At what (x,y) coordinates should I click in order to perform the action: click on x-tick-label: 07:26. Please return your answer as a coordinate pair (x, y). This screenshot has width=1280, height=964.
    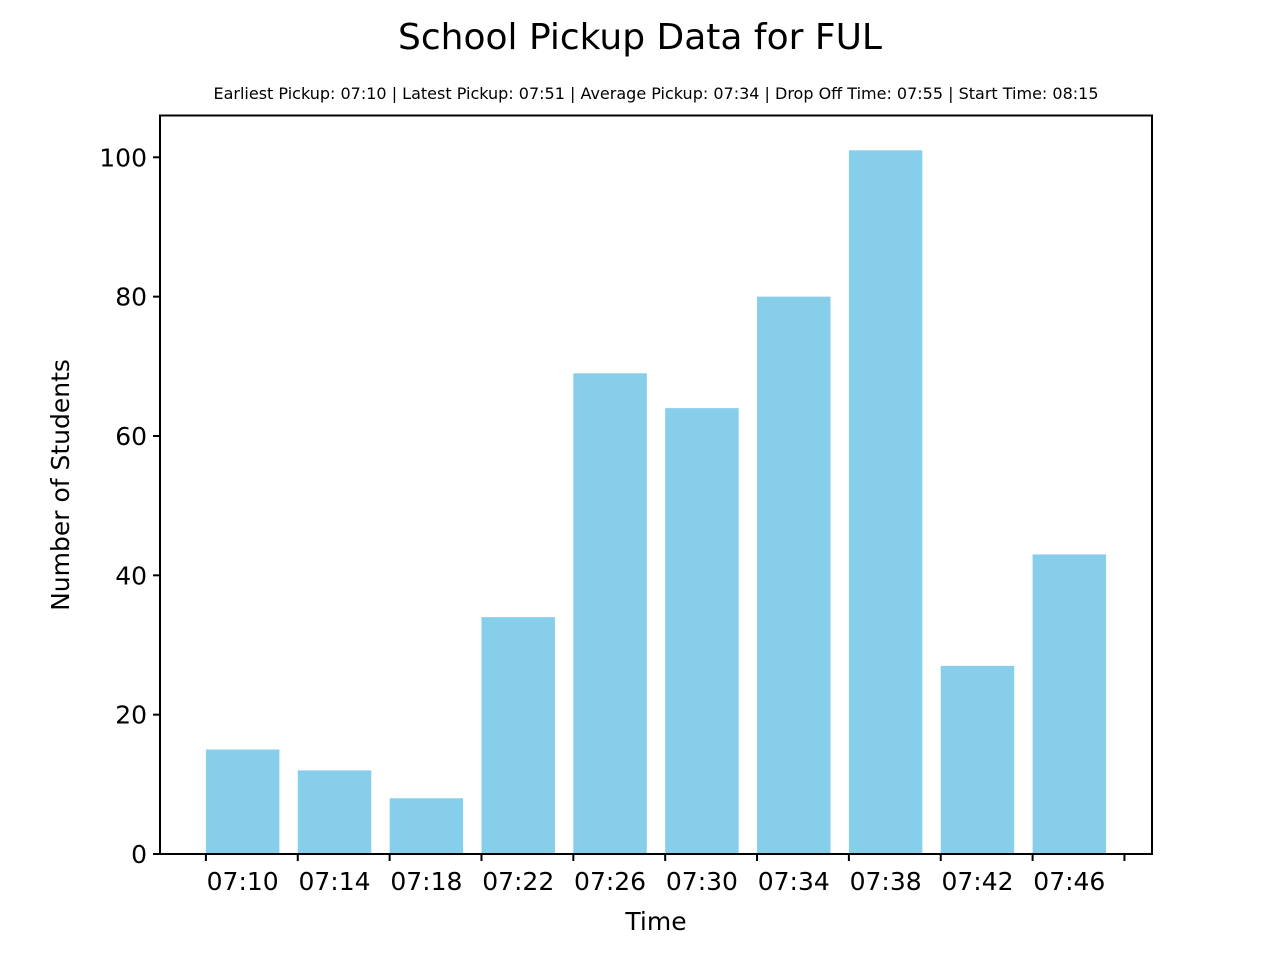
    Looking at the image, I should click on (610, 881).